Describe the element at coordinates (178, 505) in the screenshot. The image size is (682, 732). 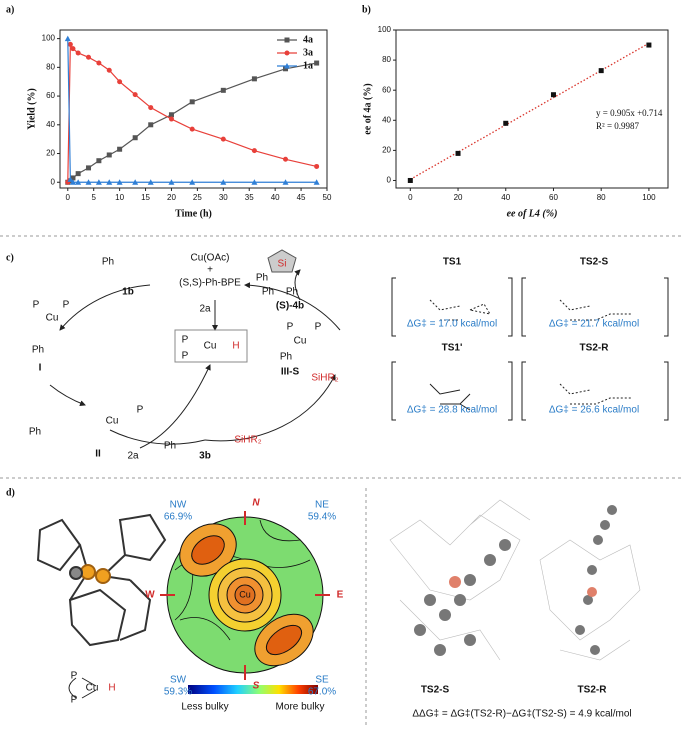
I see `quadrant-name: NW` at that location.